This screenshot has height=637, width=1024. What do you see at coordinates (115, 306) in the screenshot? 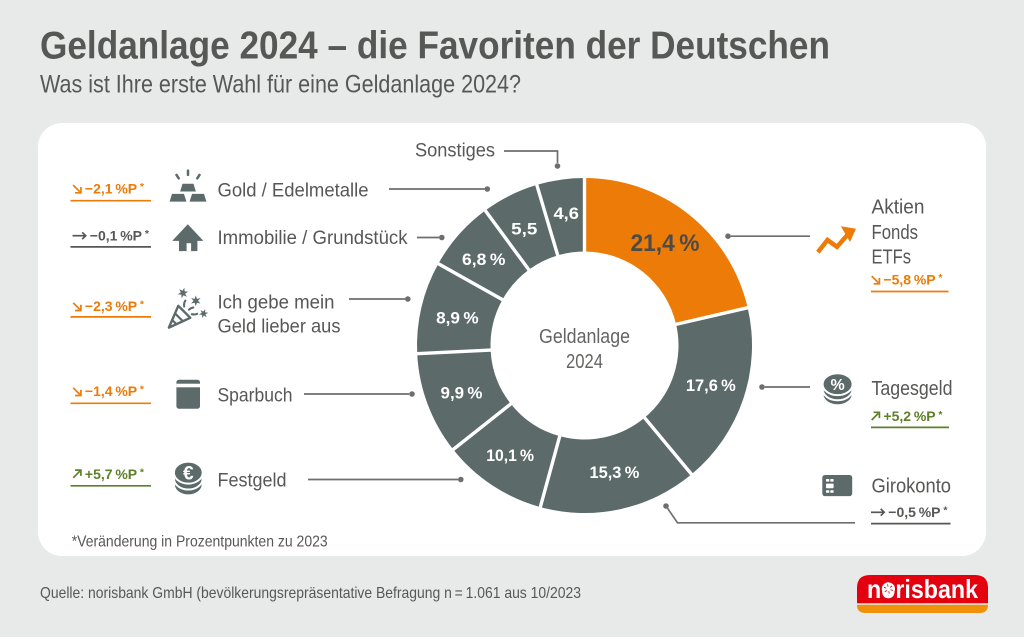
I see `svg-text: −2,3 %P *` at bounding box center [115, 306].